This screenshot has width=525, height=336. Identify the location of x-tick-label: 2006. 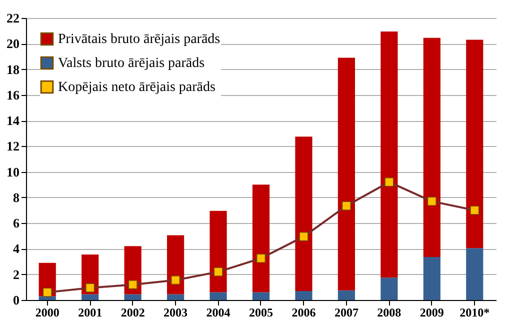
(304, 313).